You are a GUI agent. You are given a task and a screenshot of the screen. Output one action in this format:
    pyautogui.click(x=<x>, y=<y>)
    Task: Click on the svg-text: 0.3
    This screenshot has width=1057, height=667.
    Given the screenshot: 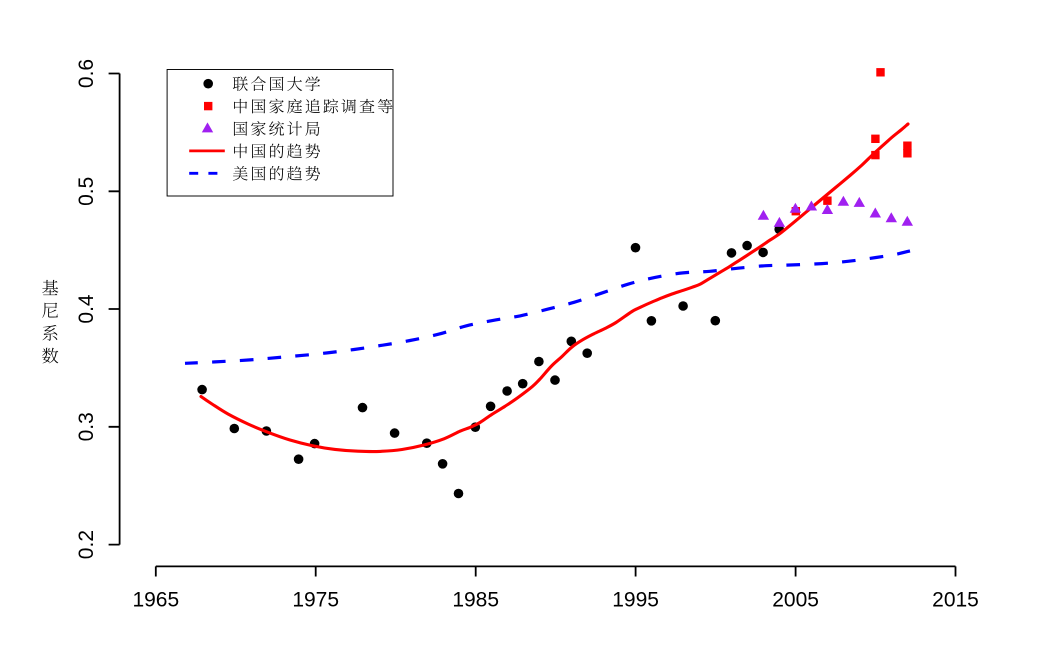 What is the action you would take?
    pyautogui.click(x=86, y=426)
    